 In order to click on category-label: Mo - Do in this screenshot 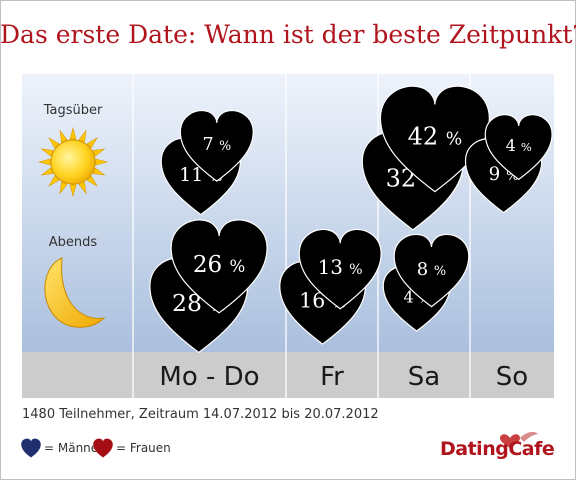, I will do `click(209, 377)`.